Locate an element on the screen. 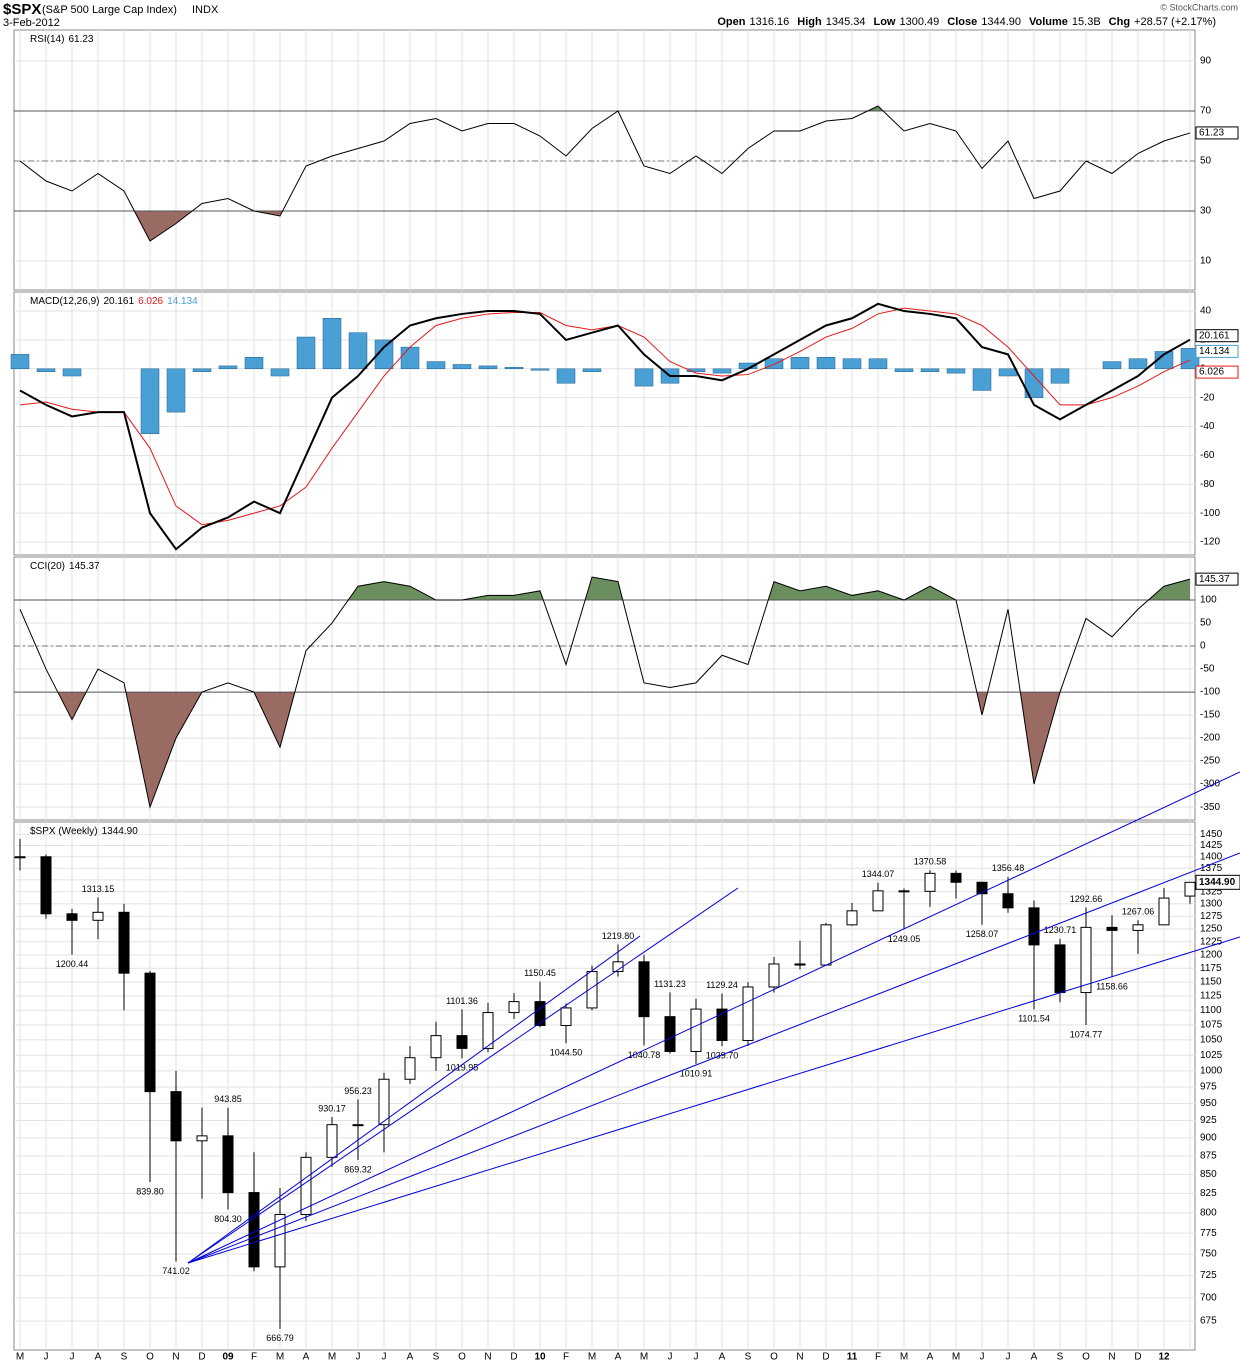 The height and width of the screenshot is (1365, 1240). y-tick-label: 725 is located at coordinates (1208, 1275).